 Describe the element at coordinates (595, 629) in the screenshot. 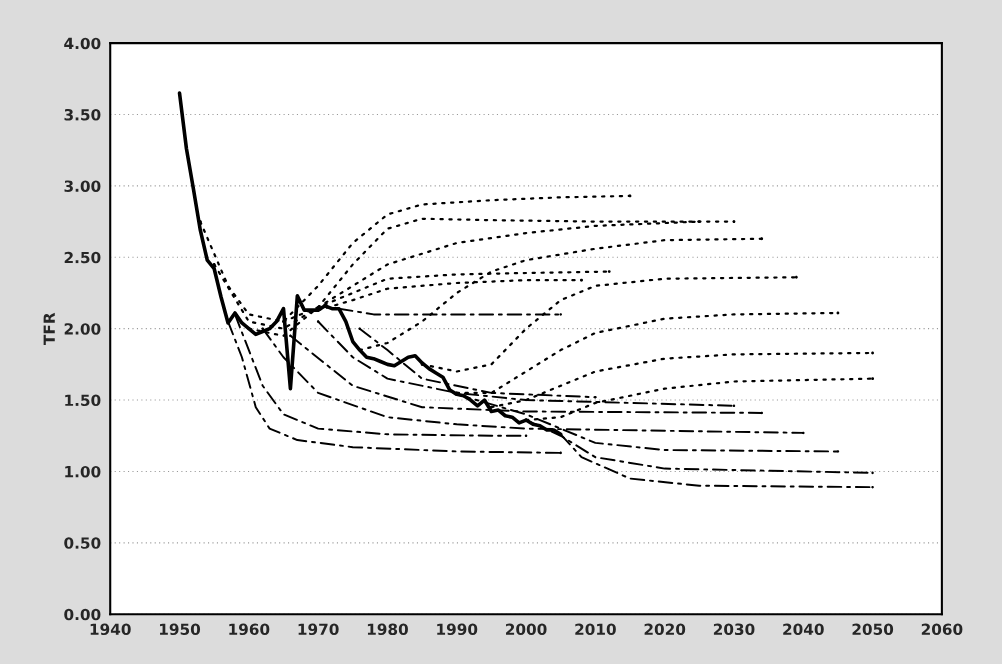

I see `x-tick-label: 2010` at that location.